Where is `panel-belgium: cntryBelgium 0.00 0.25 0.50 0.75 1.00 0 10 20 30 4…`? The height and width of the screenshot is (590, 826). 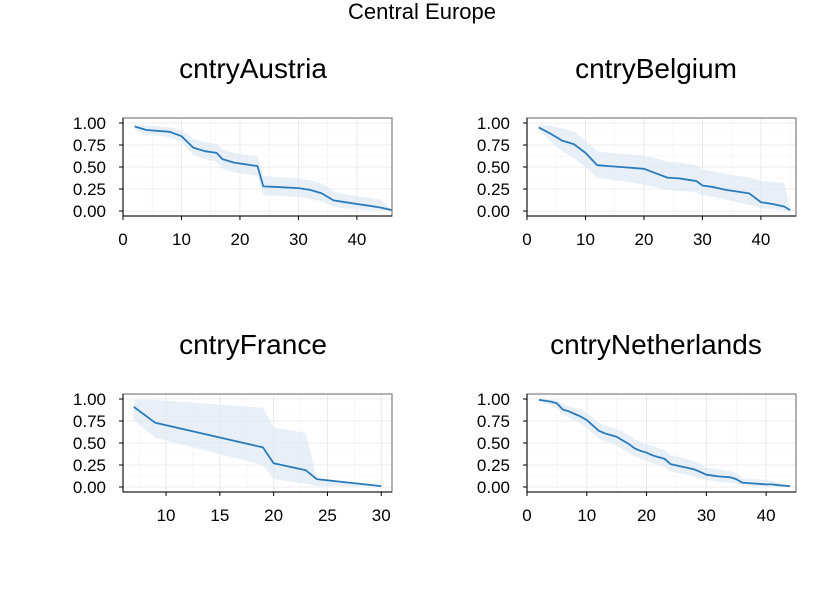 panel-belgium: cntryBelgium 0.00 0.25 0.50 0.75 1.00 0 10 20 30 4… is located at coordinates (637, 151).